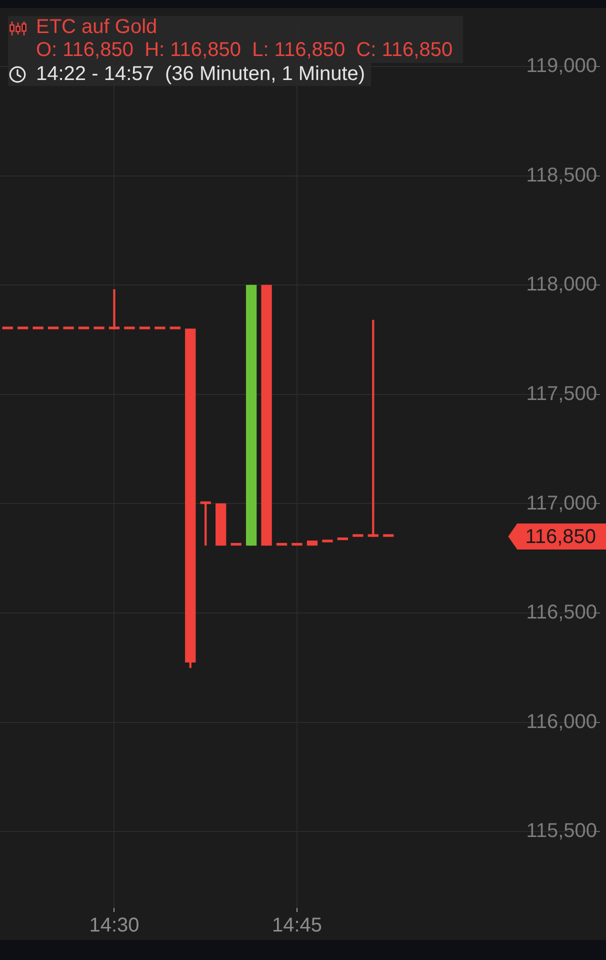 Image resolution: width=606 pixels, height=960 pixels. I want to click on text: O: 116,850 H: 116,850 L: 116,850 C: 116,850, so click(244, 50).